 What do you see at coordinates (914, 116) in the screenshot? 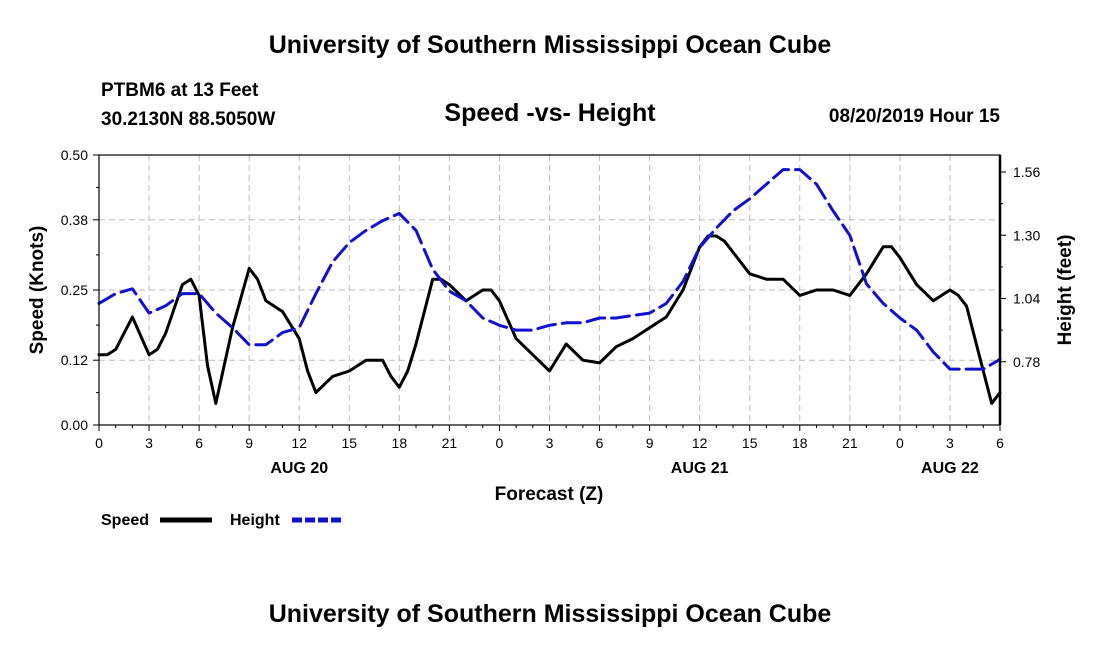
I see `forecast-datetime: 08/20/2019 Hour 15` at bounding box center [914, 116].